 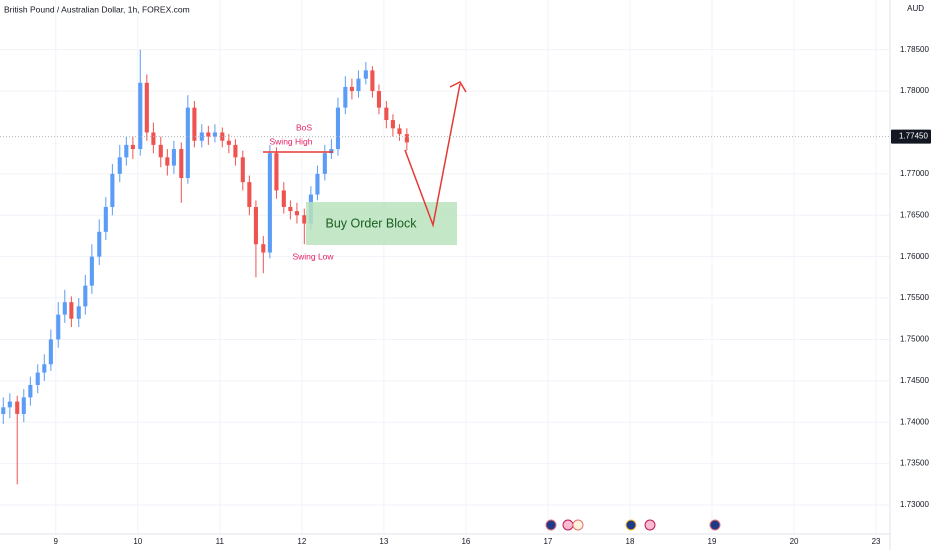 What do you see at coordinates (432, 155) in the screenshot?
I see `projection-arrow` at bounding box center [432, 155].